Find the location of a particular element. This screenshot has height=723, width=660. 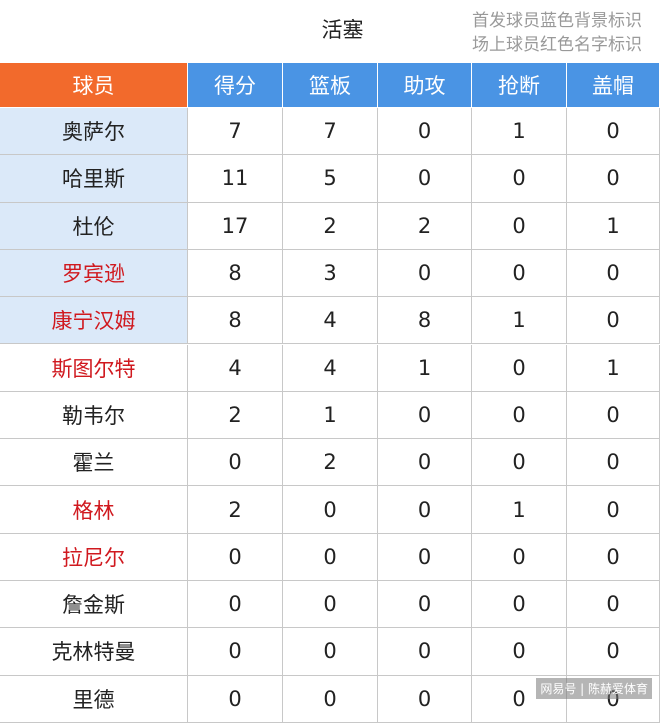

column-header: 篮板 is located at coordinates (330, 85).